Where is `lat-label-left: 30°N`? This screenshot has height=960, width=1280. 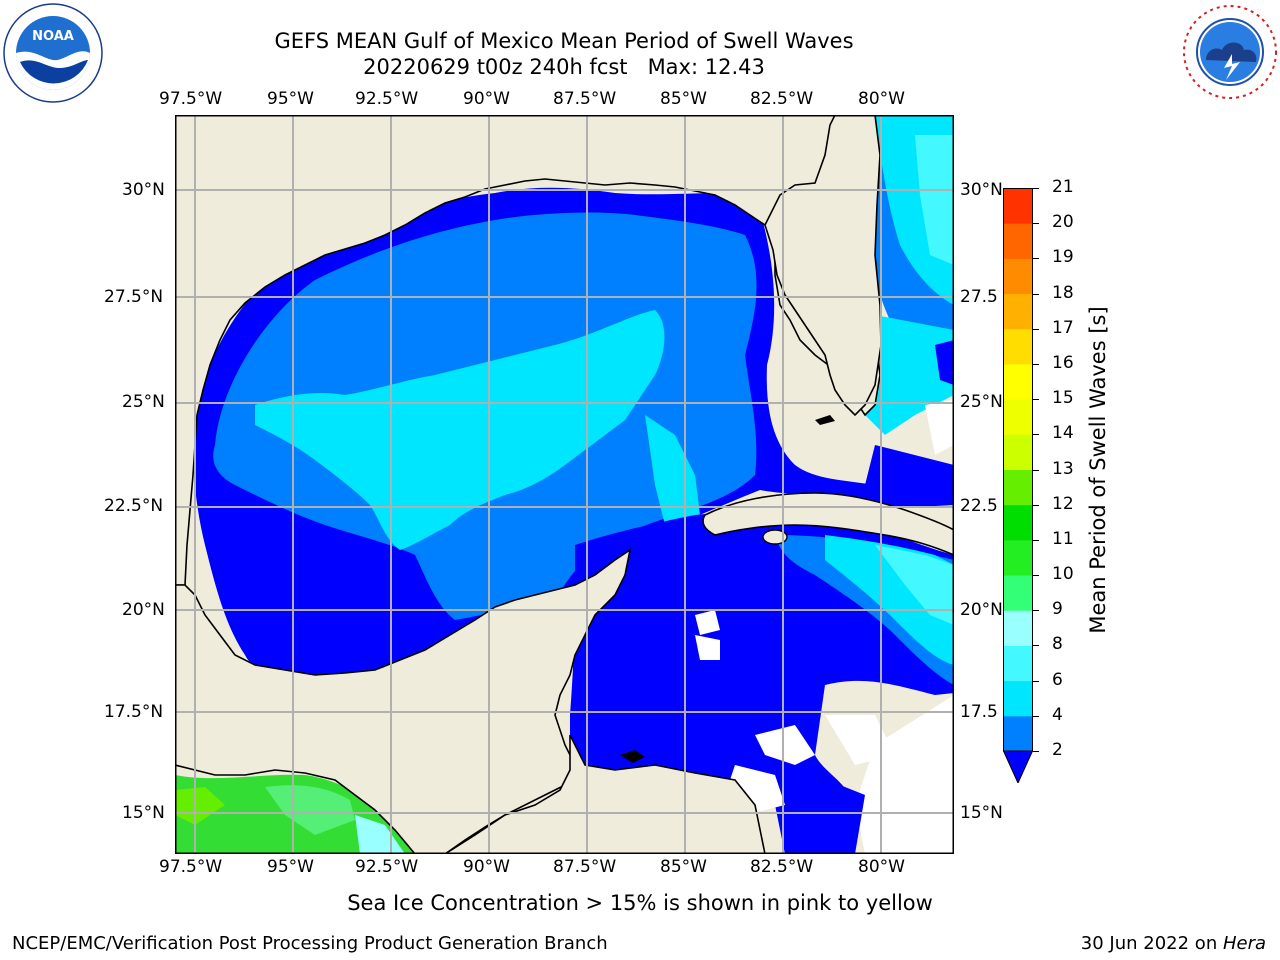
lat-label-left: 30°N is located at coordinates (143, 190).